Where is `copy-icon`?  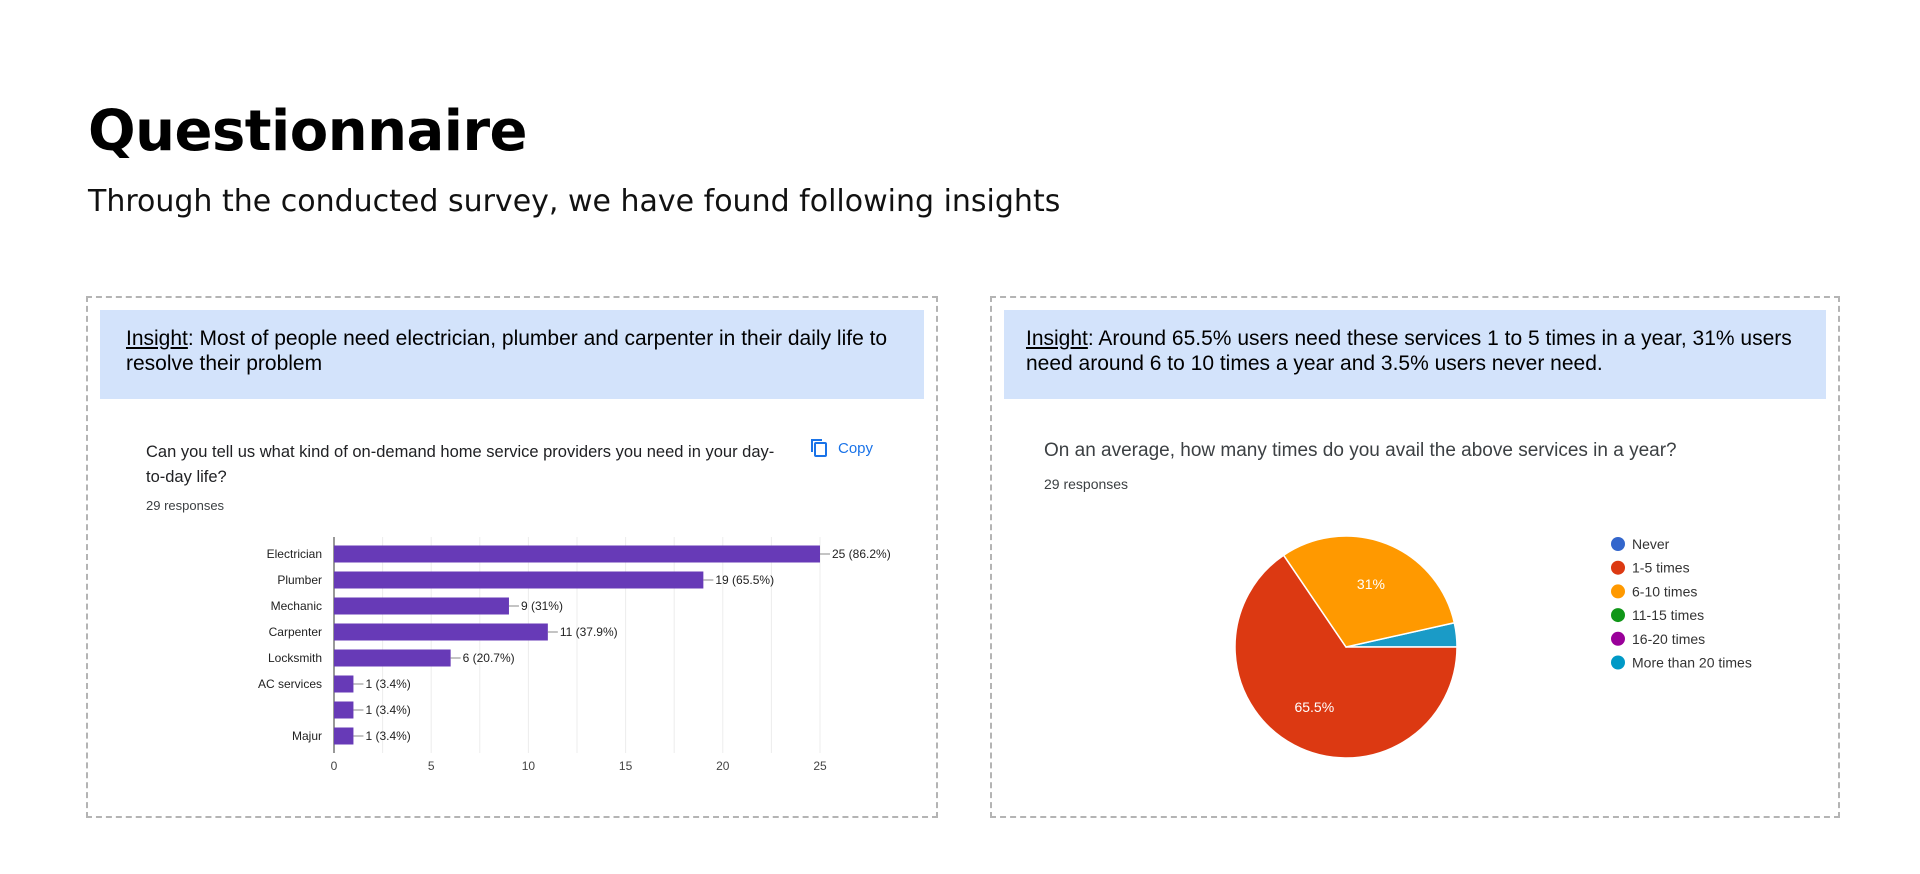
copy-icon is located at coordinates (819, 448).